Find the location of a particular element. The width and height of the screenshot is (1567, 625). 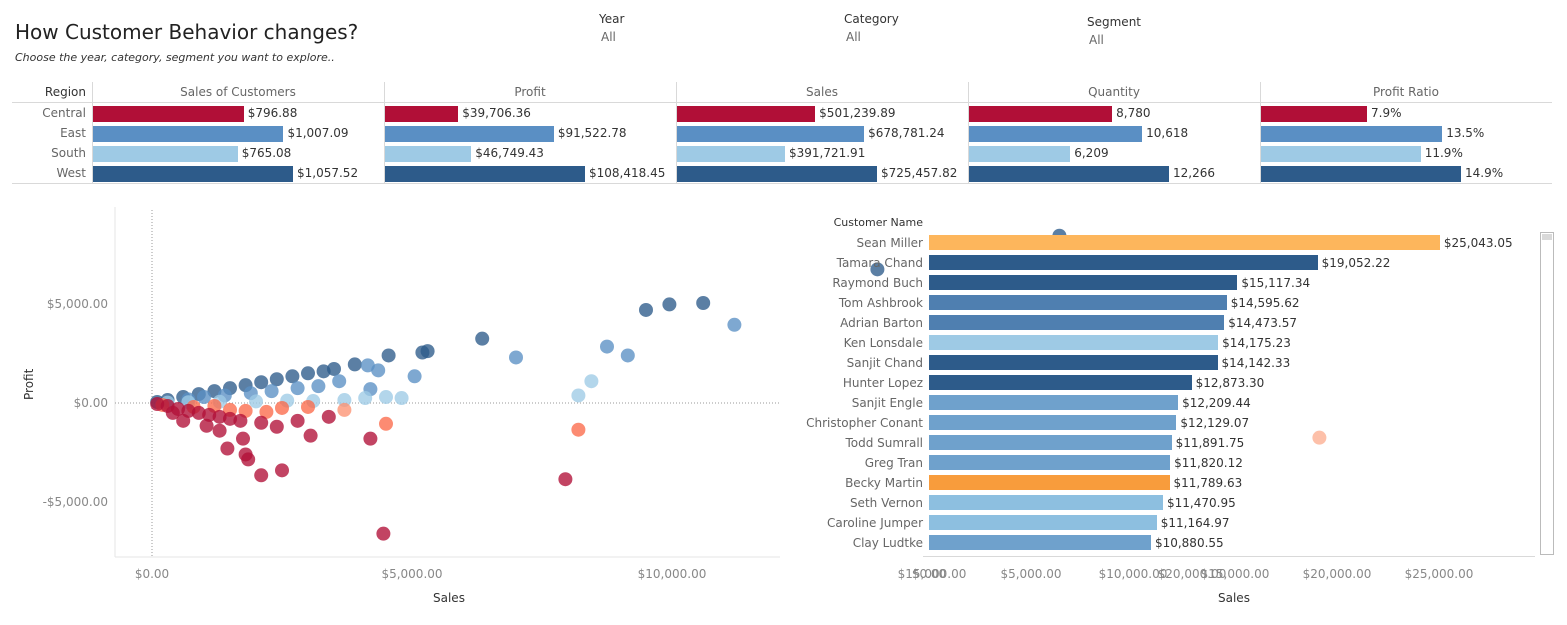

sales-of-customers-bar-south is located at coordinates (165, 154).